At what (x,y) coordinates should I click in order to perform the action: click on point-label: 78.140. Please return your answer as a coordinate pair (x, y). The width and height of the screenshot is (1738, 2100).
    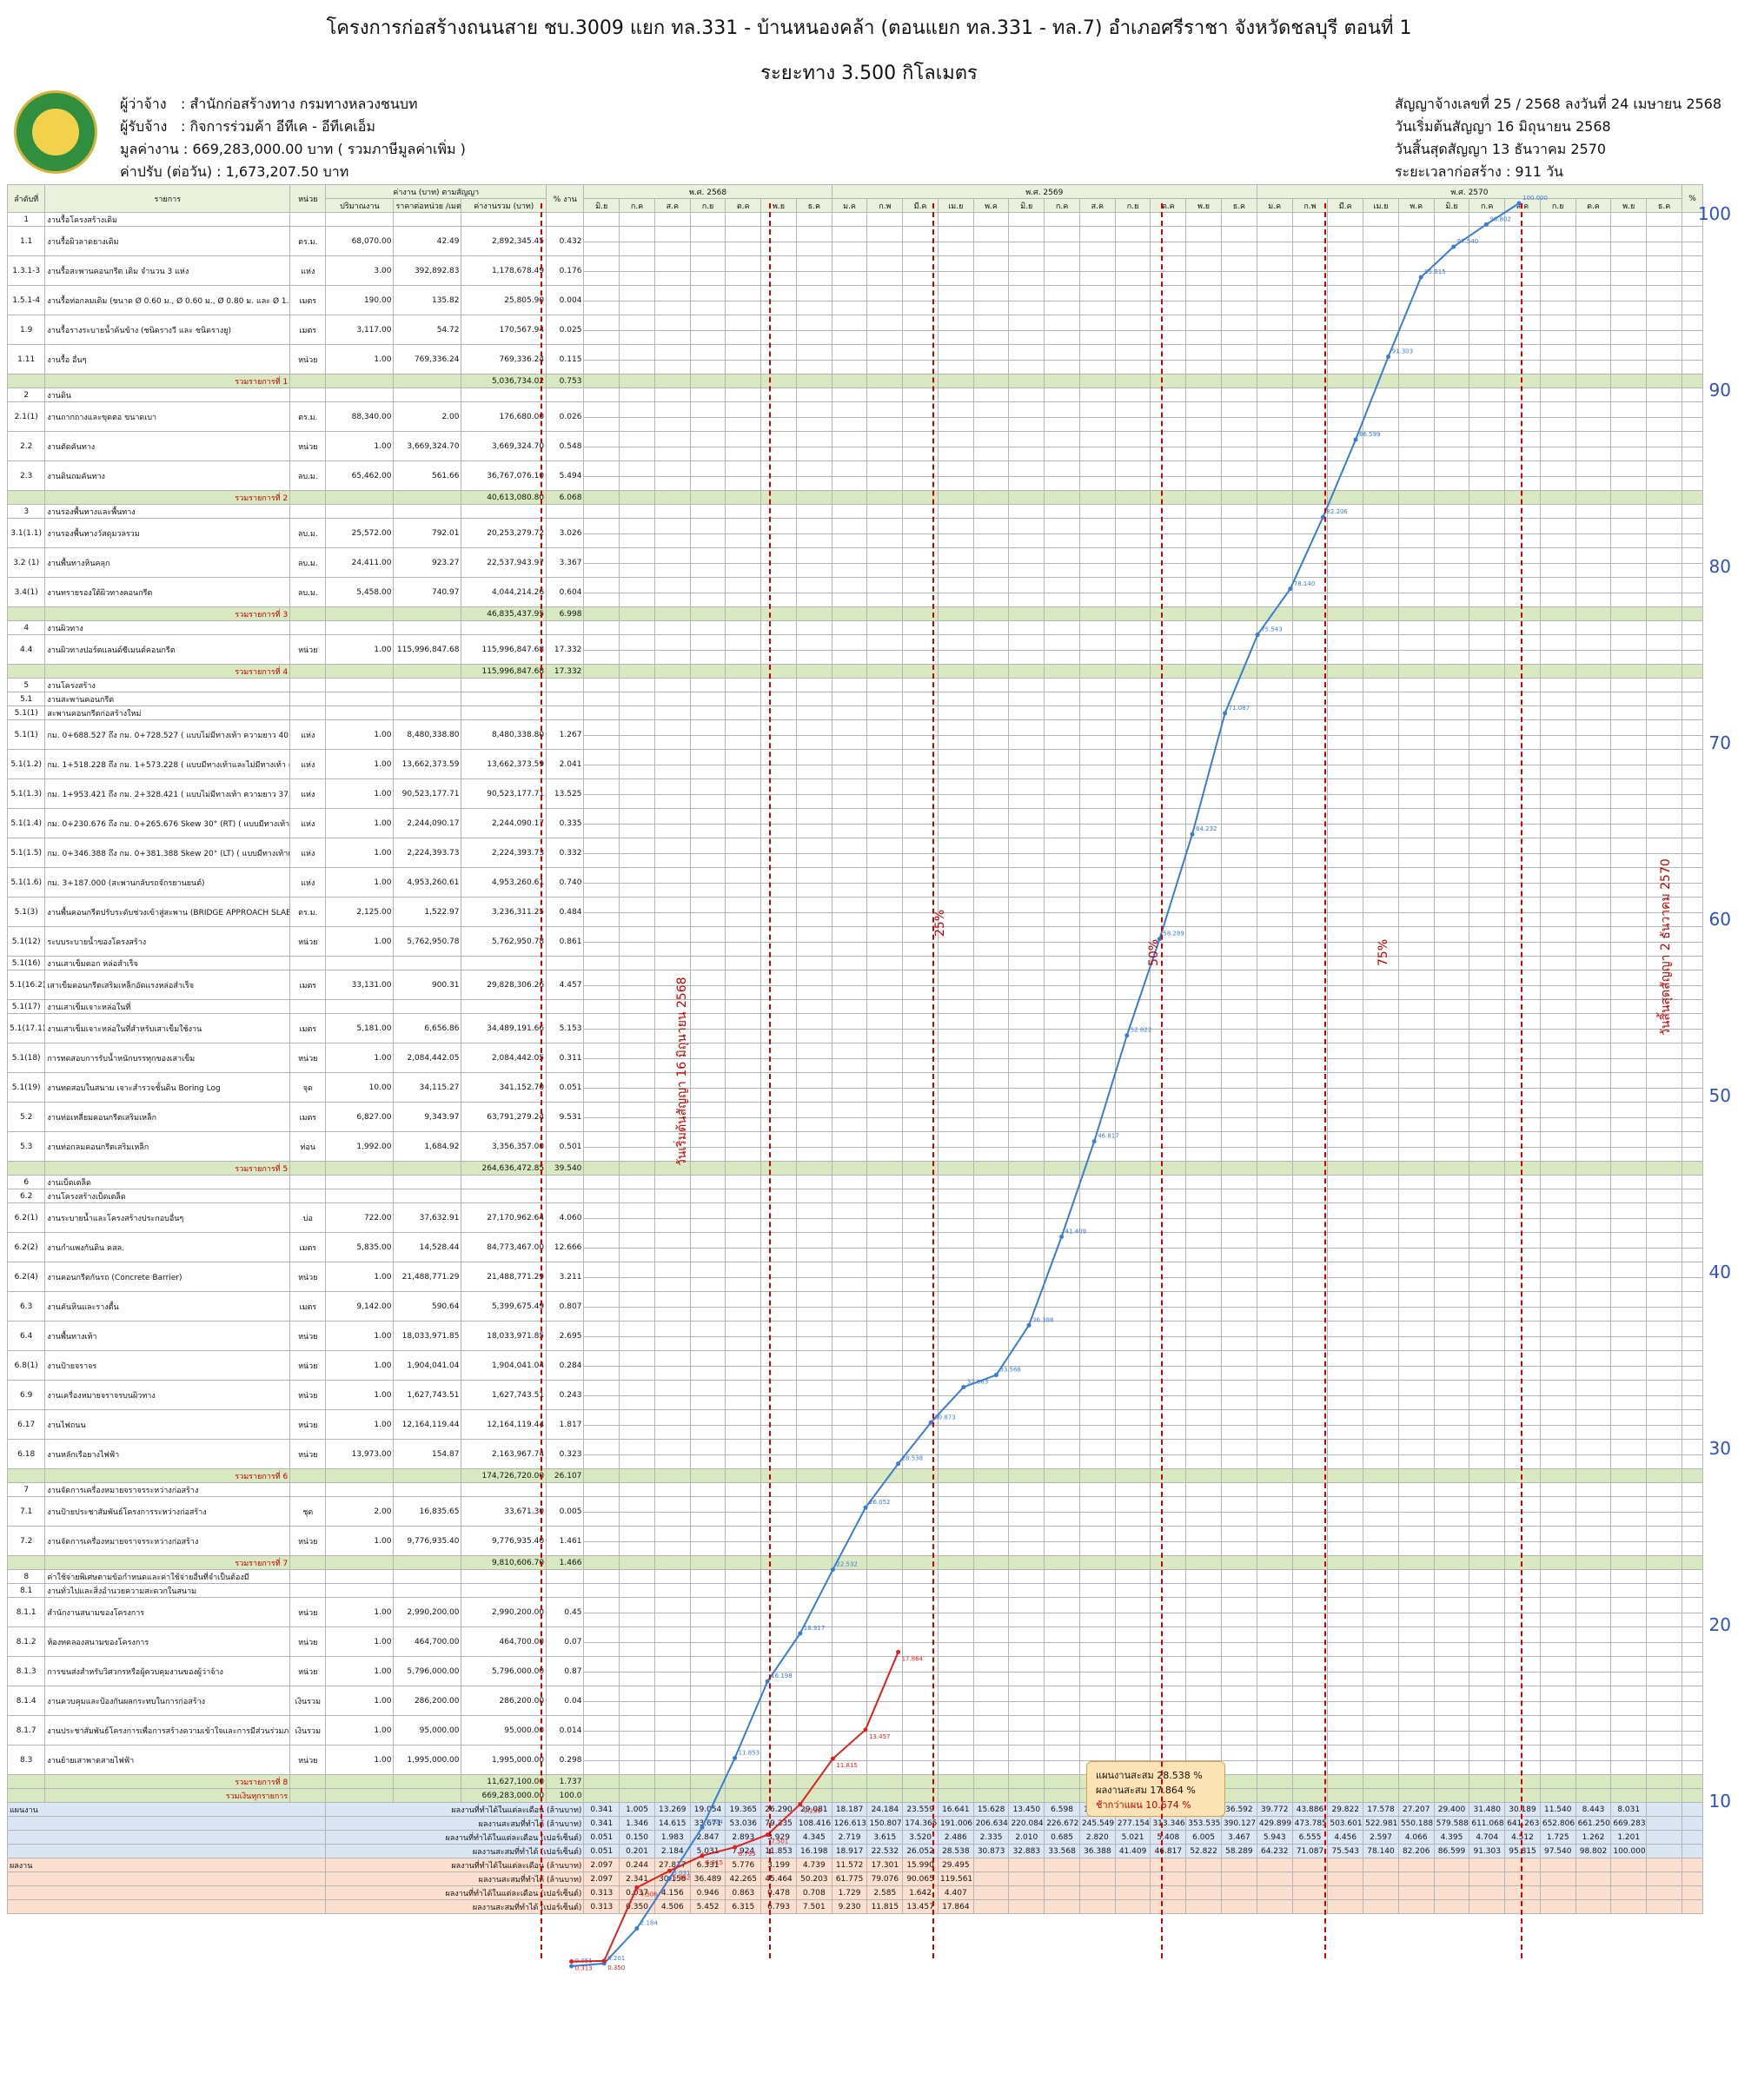
    Looking at the image, I should click on (1305, 583).